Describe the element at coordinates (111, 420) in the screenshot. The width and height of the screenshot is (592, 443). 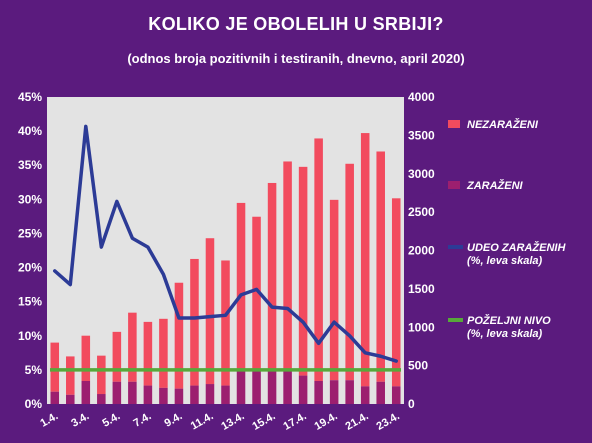
I see `x-tick-label: 5.4.` at that location.